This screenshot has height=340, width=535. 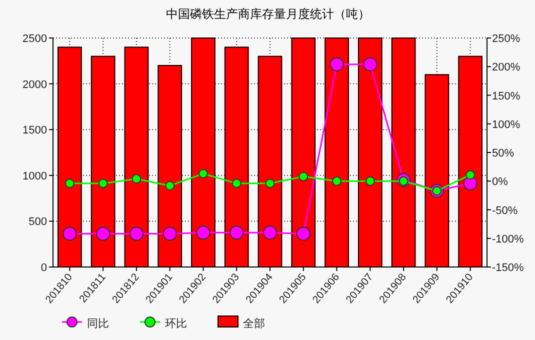 I want to click on y2-tick-label: 250%, so click(x=506, y=39).